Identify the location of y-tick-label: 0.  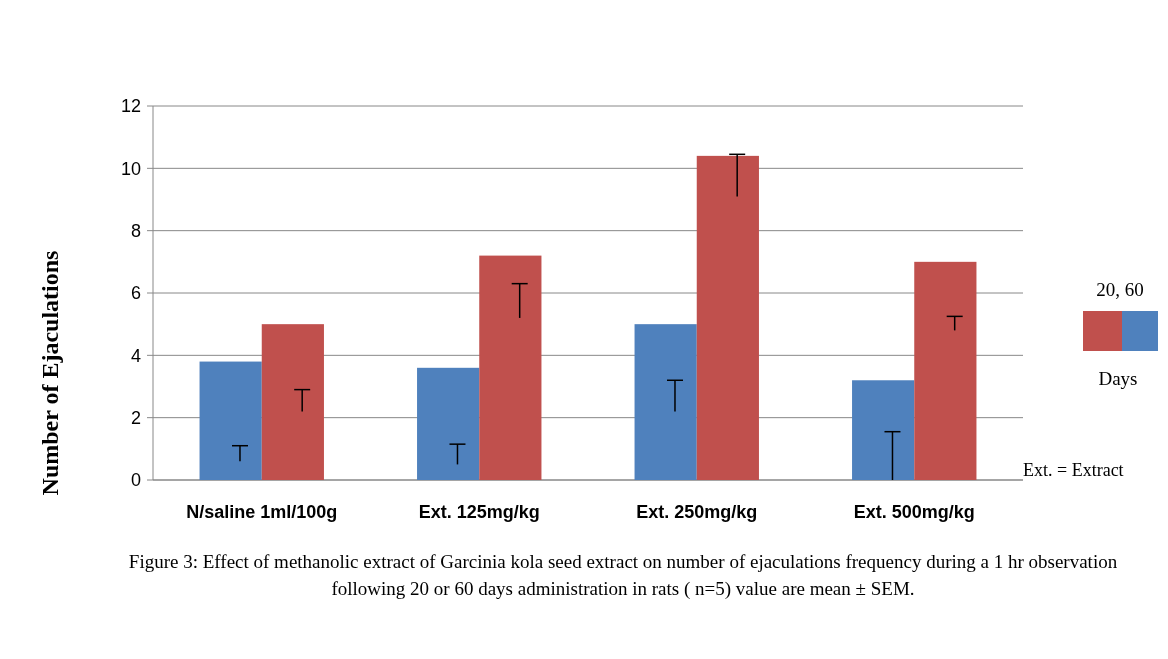
(135, 480).